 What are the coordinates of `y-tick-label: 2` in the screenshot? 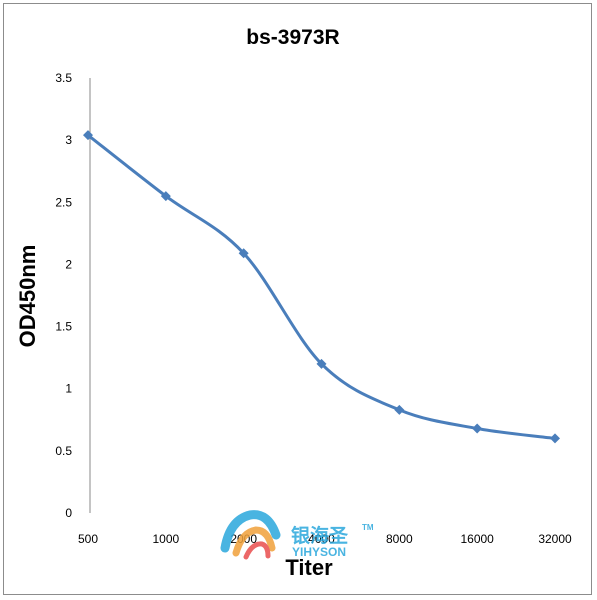 It's located at (68, 264).